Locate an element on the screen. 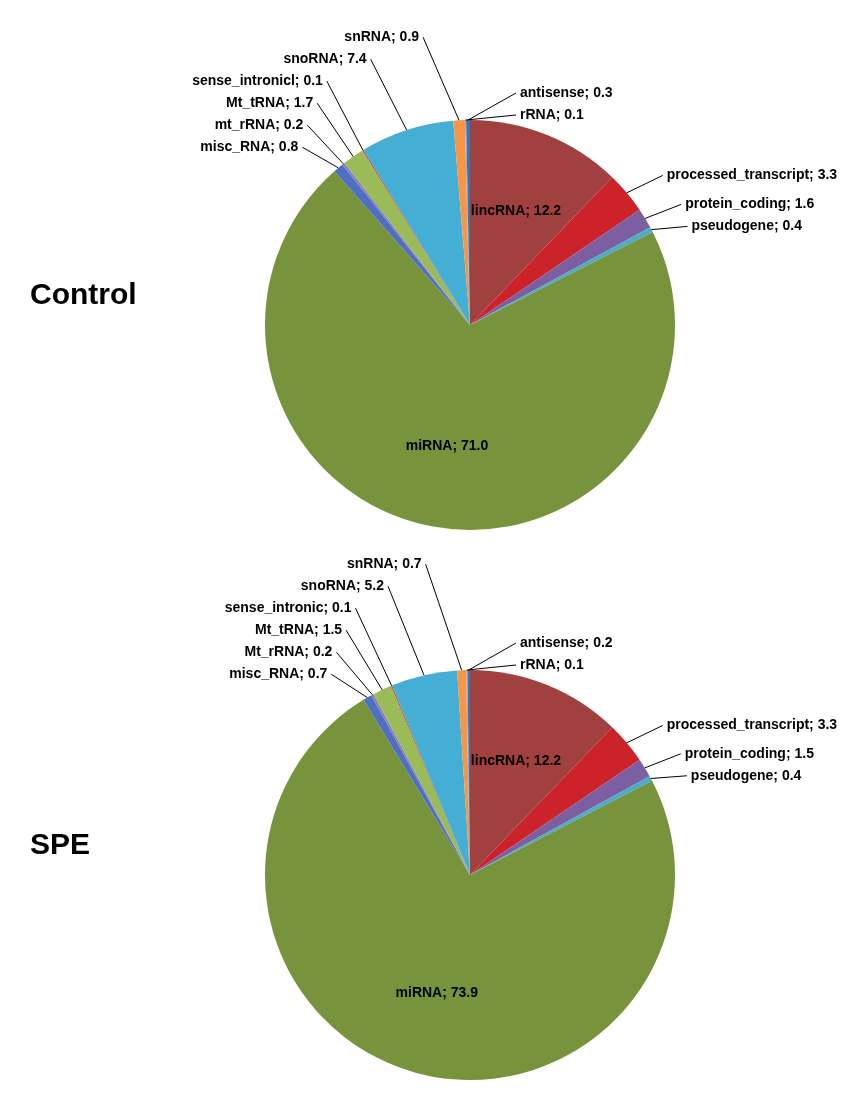  slice-label: antisense; 0.2 is located at coordinates (566, 642).